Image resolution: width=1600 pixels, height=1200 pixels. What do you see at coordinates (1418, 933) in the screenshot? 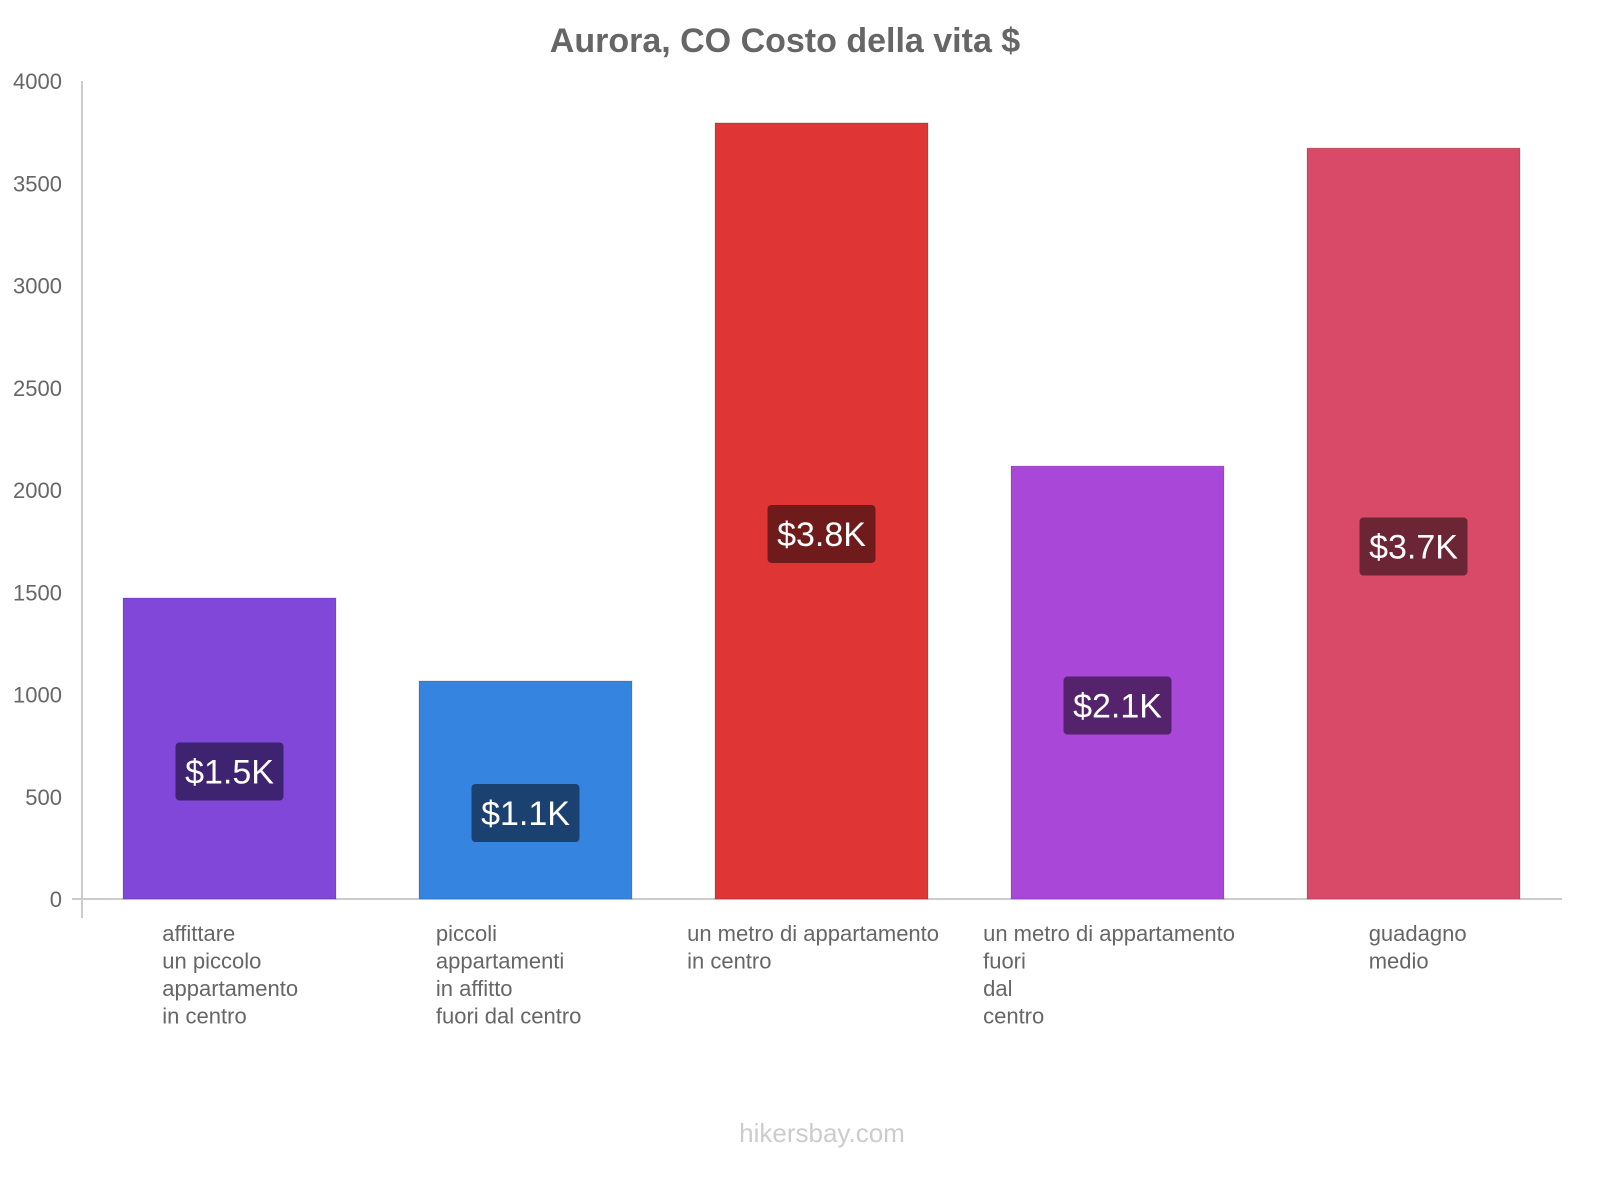
I see `x-category-line: guadagno` at bounding box center [1418, 933].